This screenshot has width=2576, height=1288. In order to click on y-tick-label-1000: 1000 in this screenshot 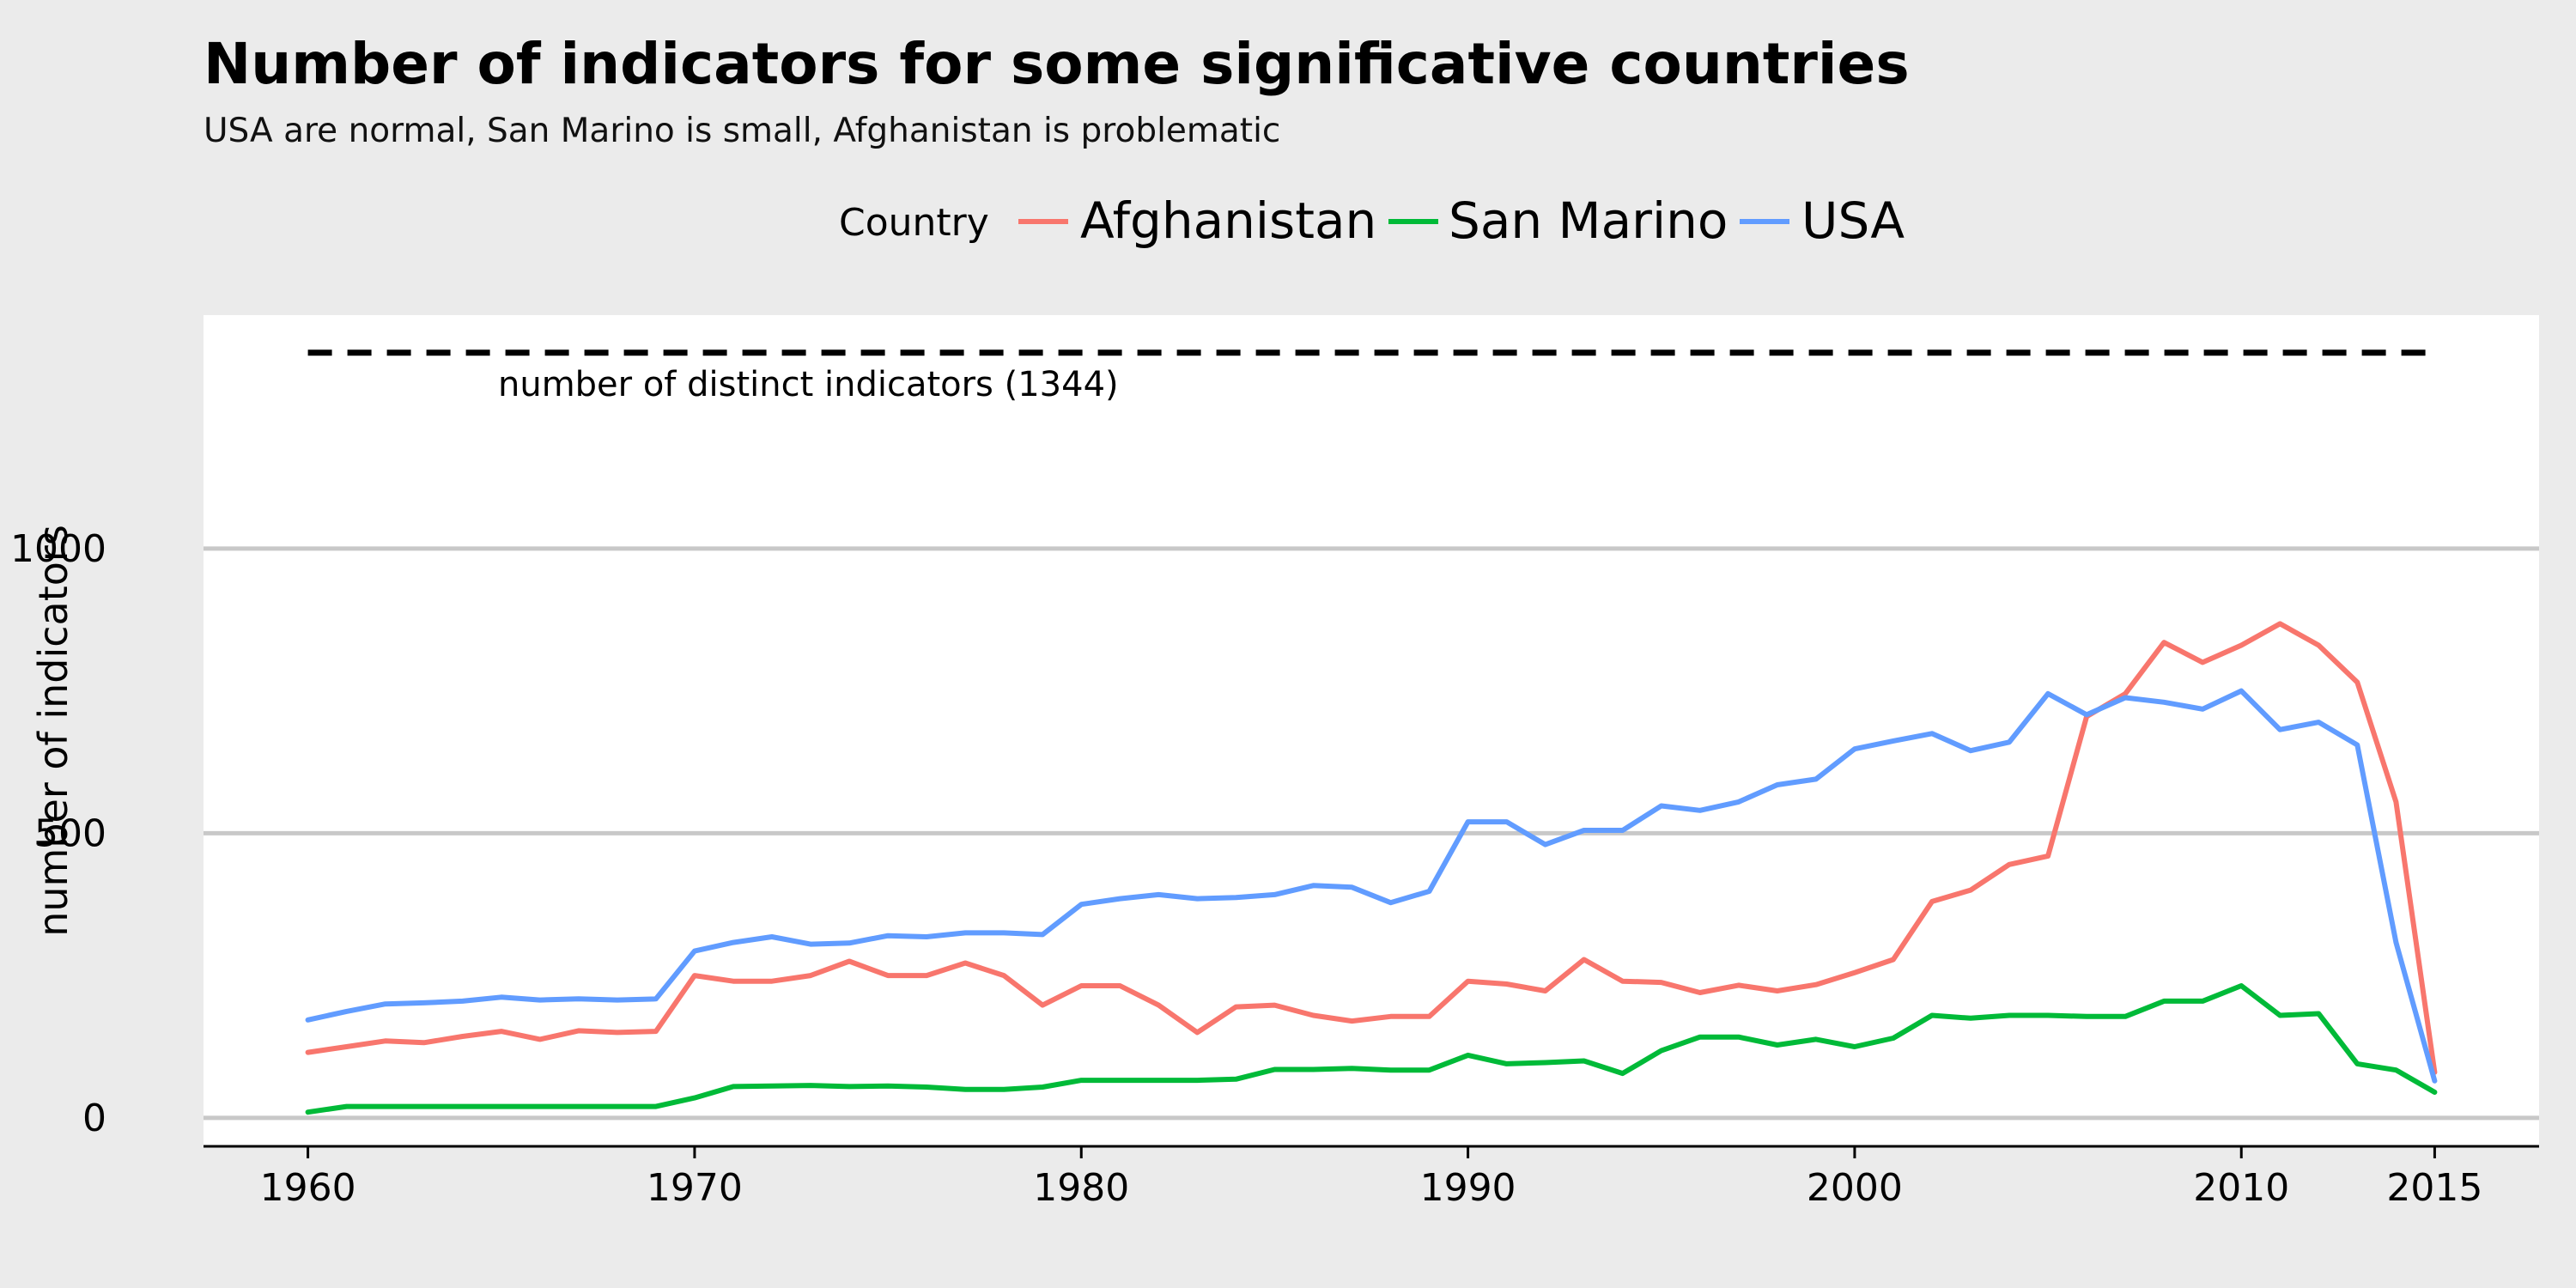, I will do `click(58, 549)`.